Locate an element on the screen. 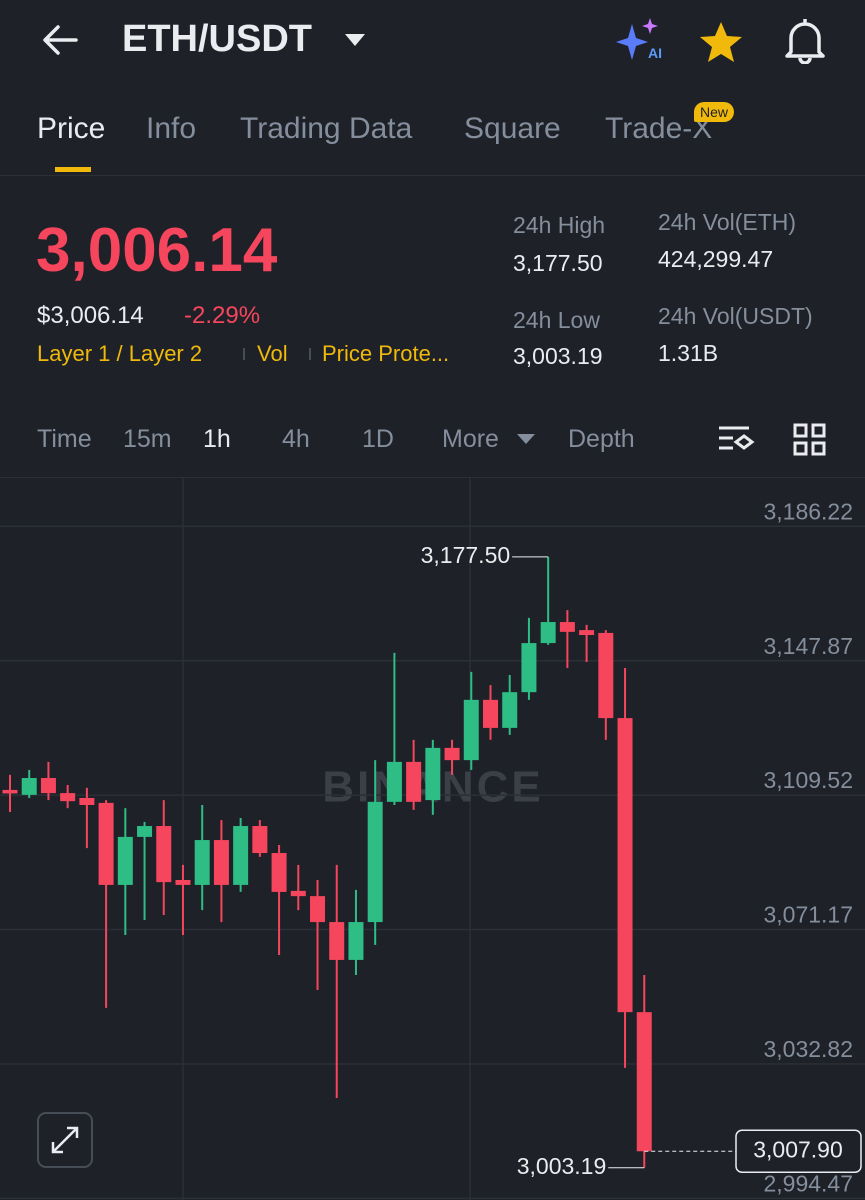 The width and height of the screenshot is (865, 1200). indicator-settings is located at coordinates (736, 440).